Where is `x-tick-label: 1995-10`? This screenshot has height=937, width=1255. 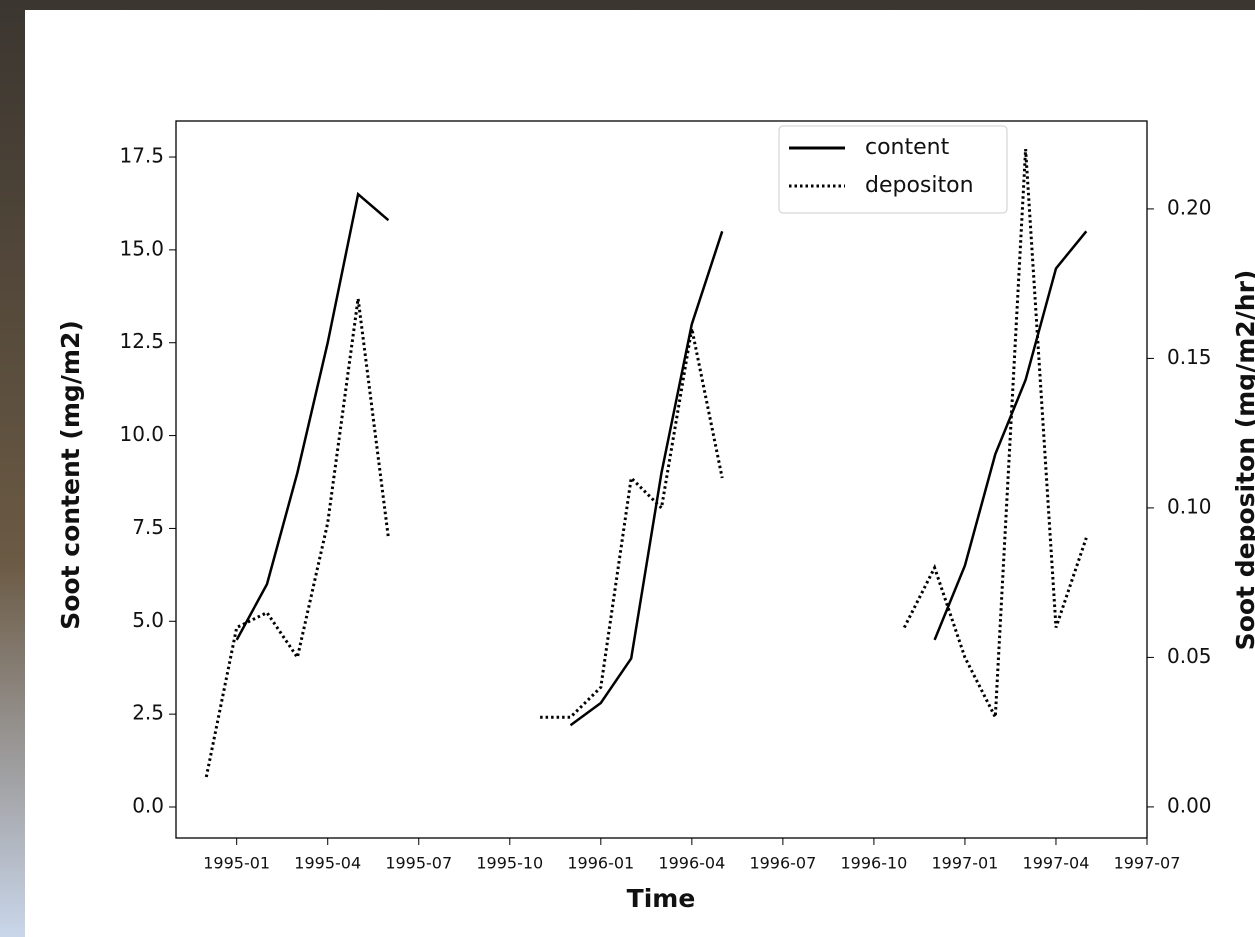
x-tick-label: 1995-10 is located at coordinates (509, 863).